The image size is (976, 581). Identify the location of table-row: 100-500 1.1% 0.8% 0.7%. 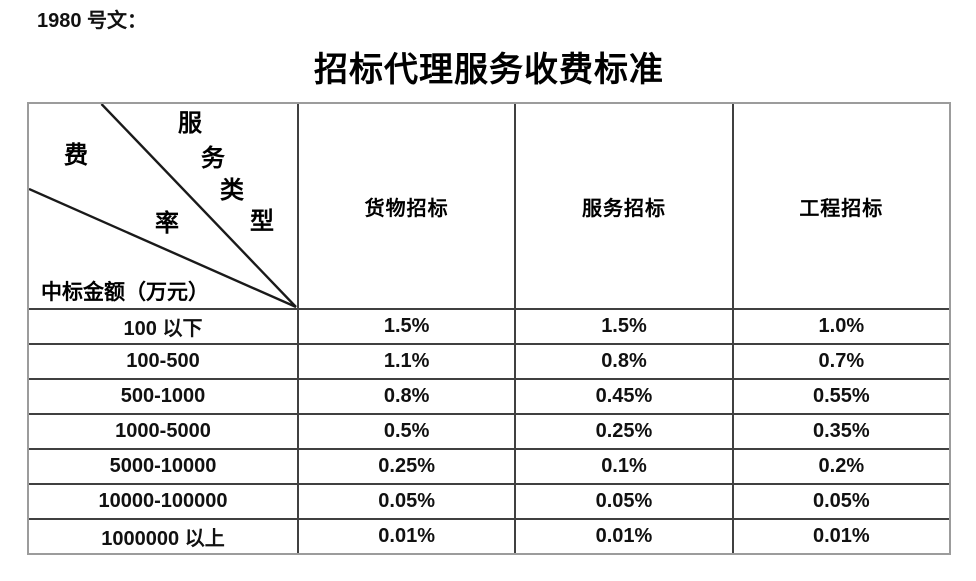
(489, 362).